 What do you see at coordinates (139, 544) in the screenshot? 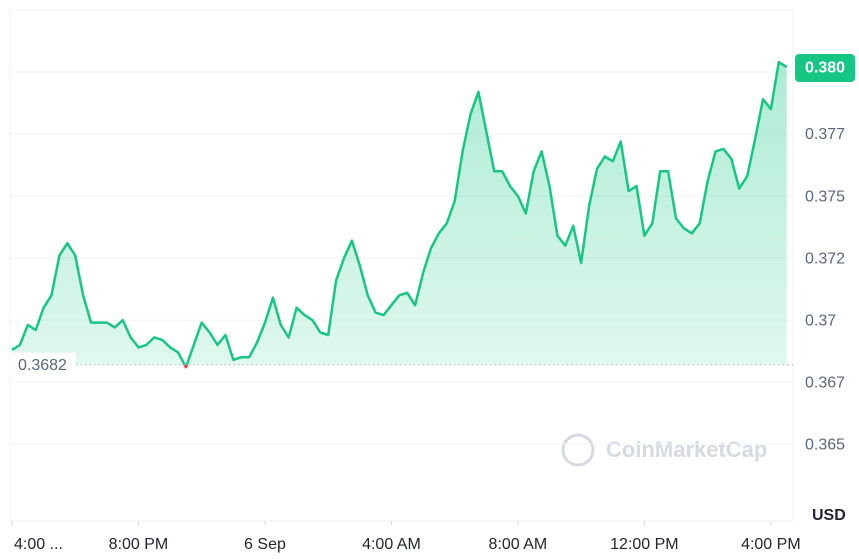
I see `x-tick-label: 8:00 PM` at bounding box center [139, 544].